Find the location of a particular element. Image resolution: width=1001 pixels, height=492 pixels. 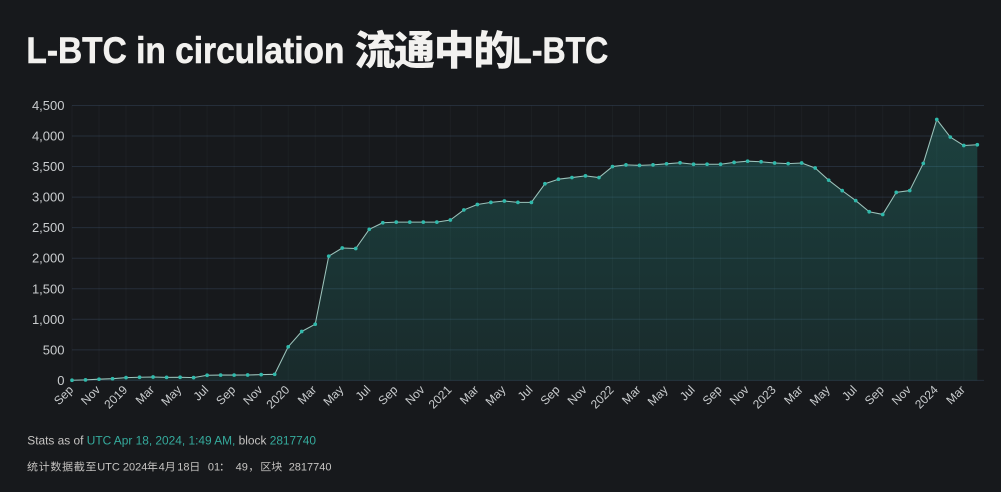

svg-text: 1,000 is located at coordinates (48, 319).